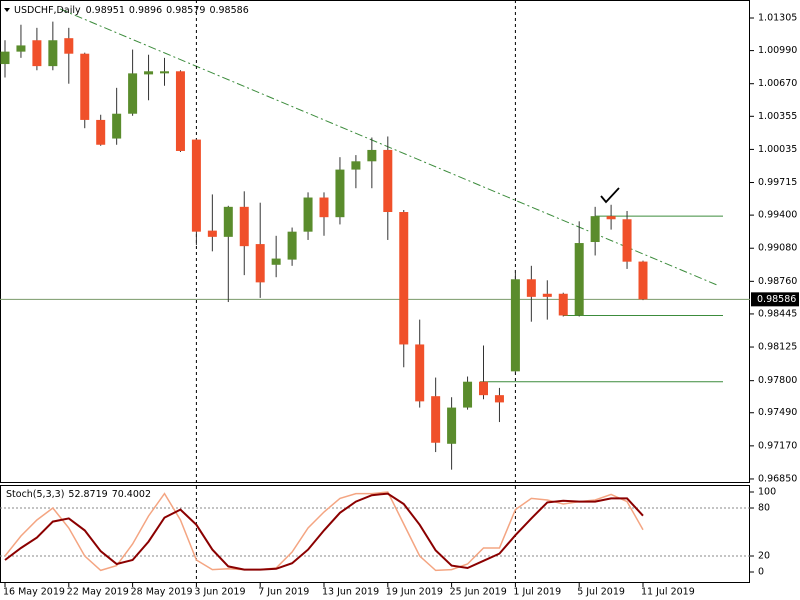 The height and width of the screenshot is (600, 800). I want to click on check-mark, so click(610, 195).